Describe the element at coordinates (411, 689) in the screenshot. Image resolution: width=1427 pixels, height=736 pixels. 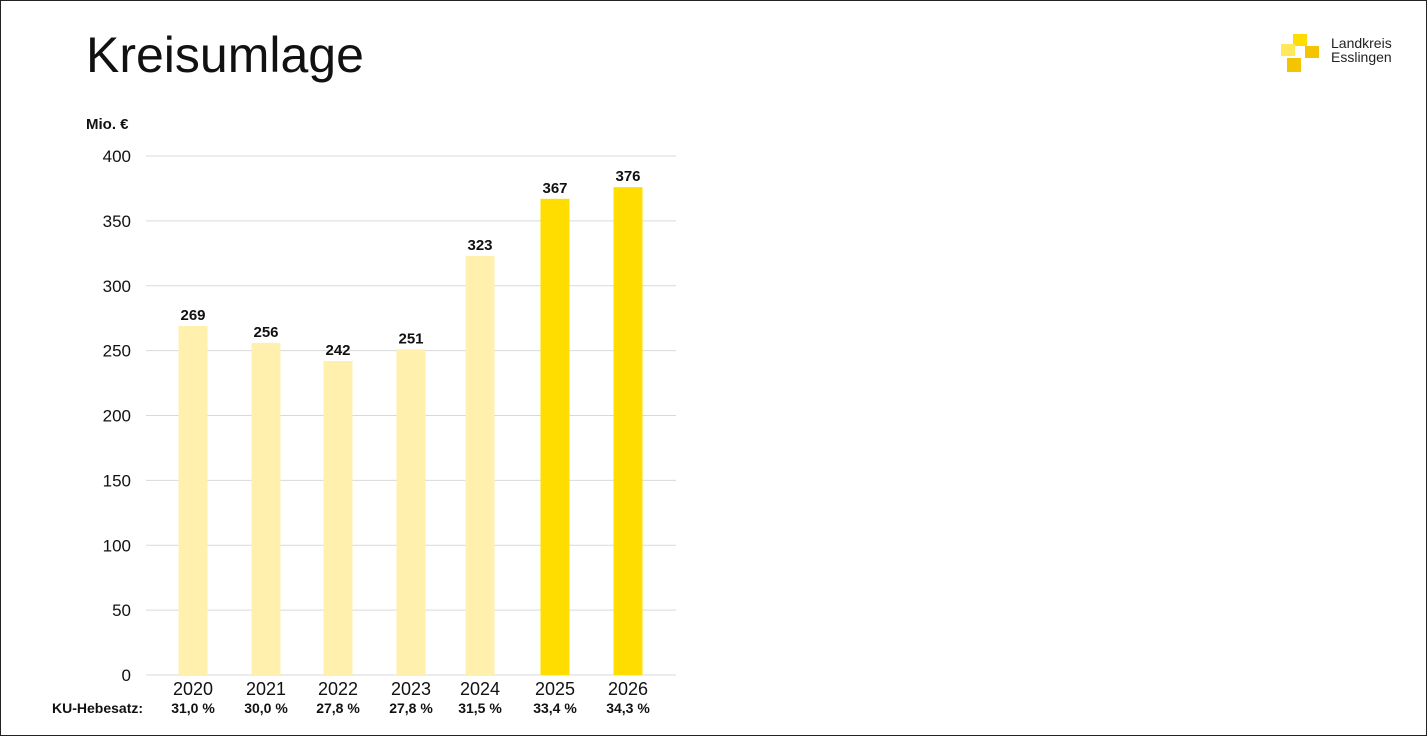
I see `x-tick-label: 2023` at that location.